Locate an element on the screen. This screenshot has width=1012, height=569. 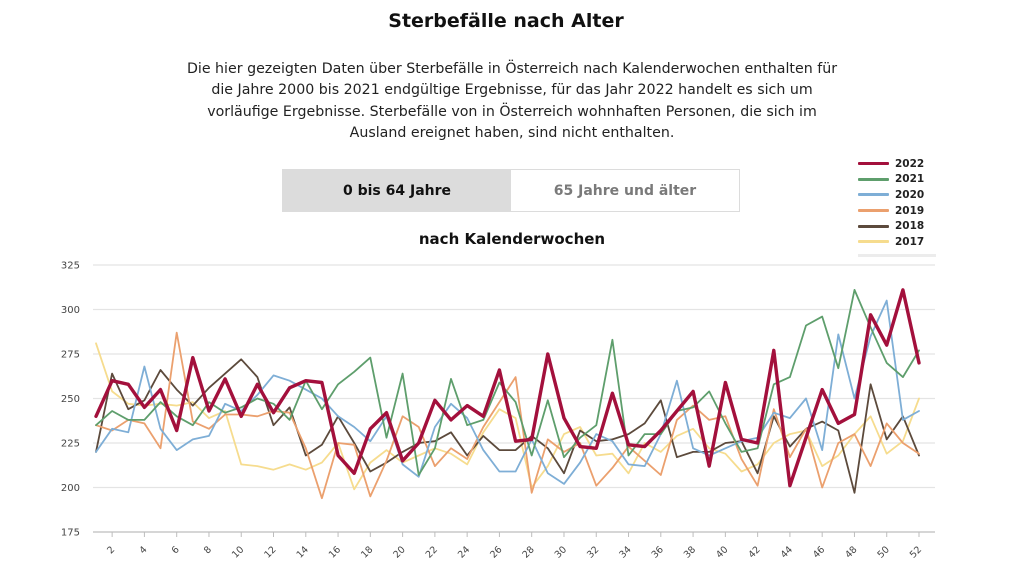
x-tick-label: 50 is located at coordinates (884, 552).